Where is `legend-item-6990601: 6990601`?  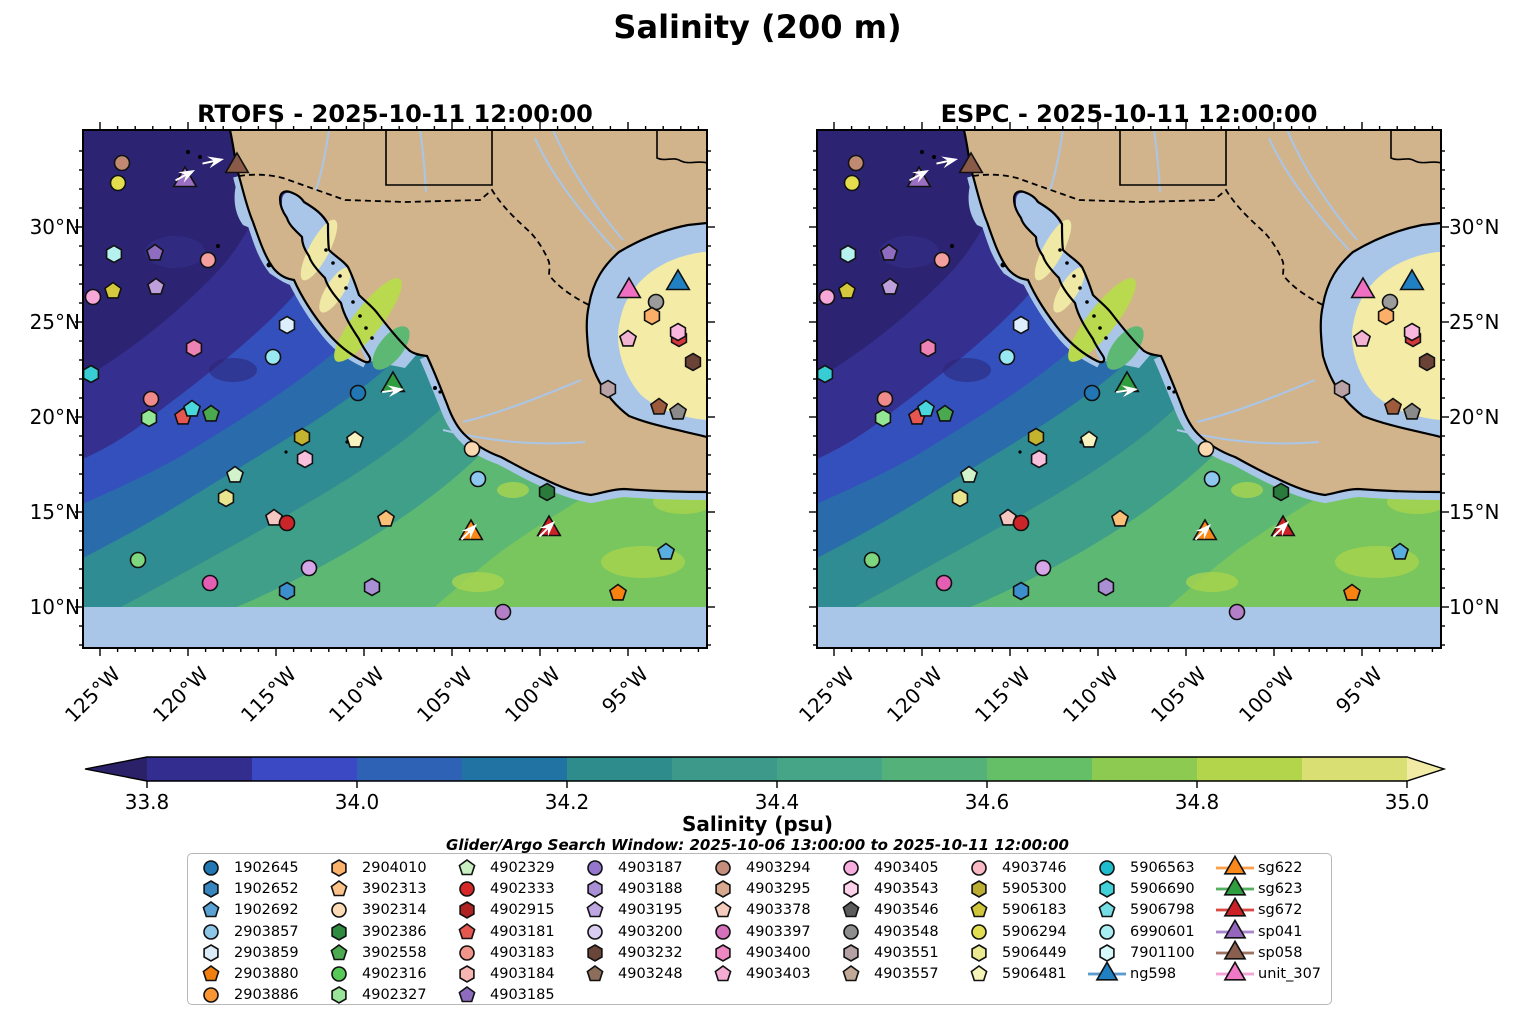 legend-item-6990601: 6990601 is located at coordinates (1162, 931).